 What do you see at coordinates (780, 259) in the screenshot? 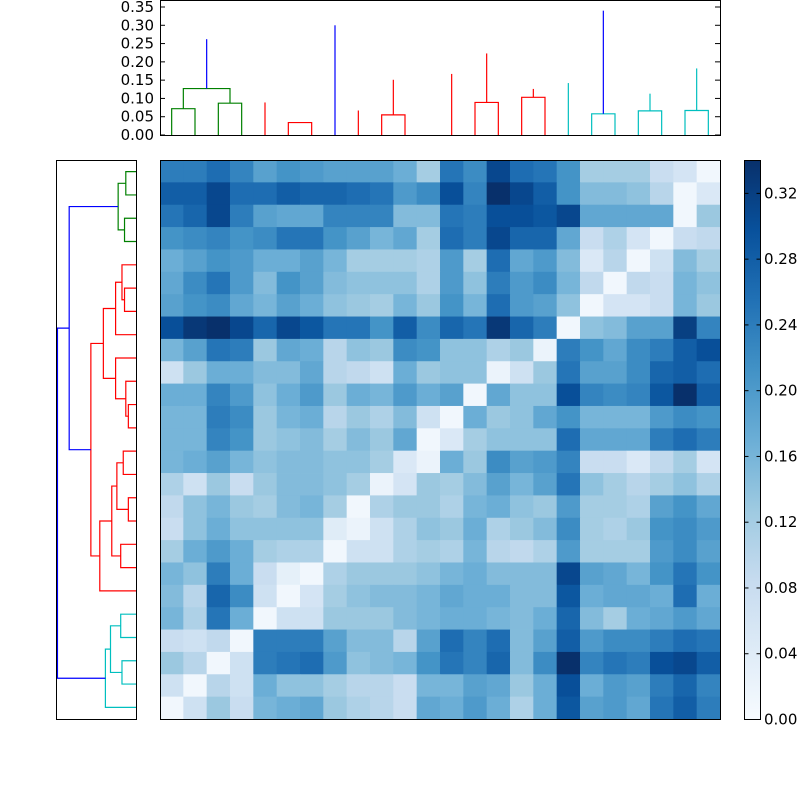
I see `colorbar-tick-label: 0.28` at bounding box center [780, 259].